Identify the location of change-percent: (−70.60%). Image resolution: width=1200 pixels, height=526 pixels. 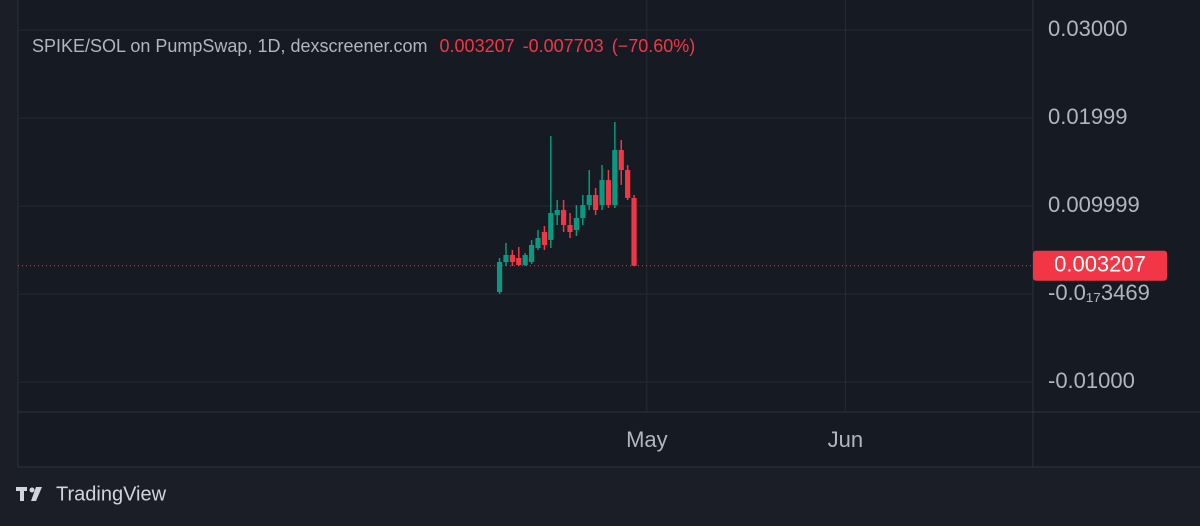
(654, 46).